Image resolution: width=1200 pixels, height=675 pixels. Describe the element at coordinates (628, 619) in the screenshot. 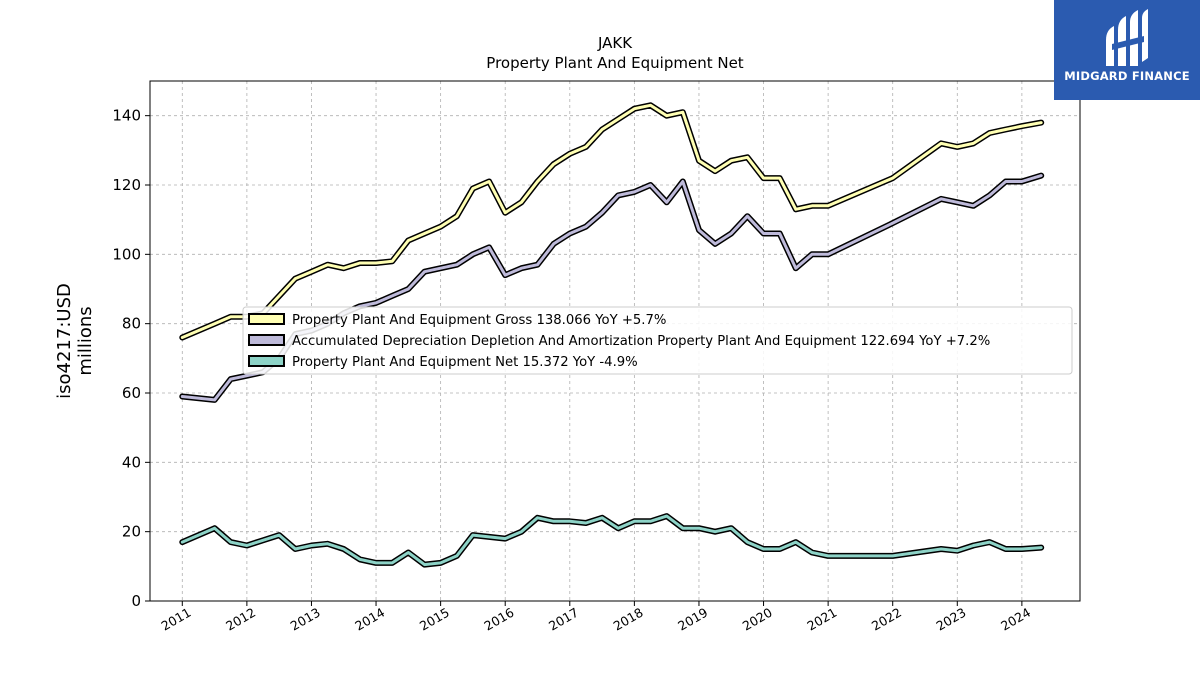

I see `x-tick-label: 2018` at that location.